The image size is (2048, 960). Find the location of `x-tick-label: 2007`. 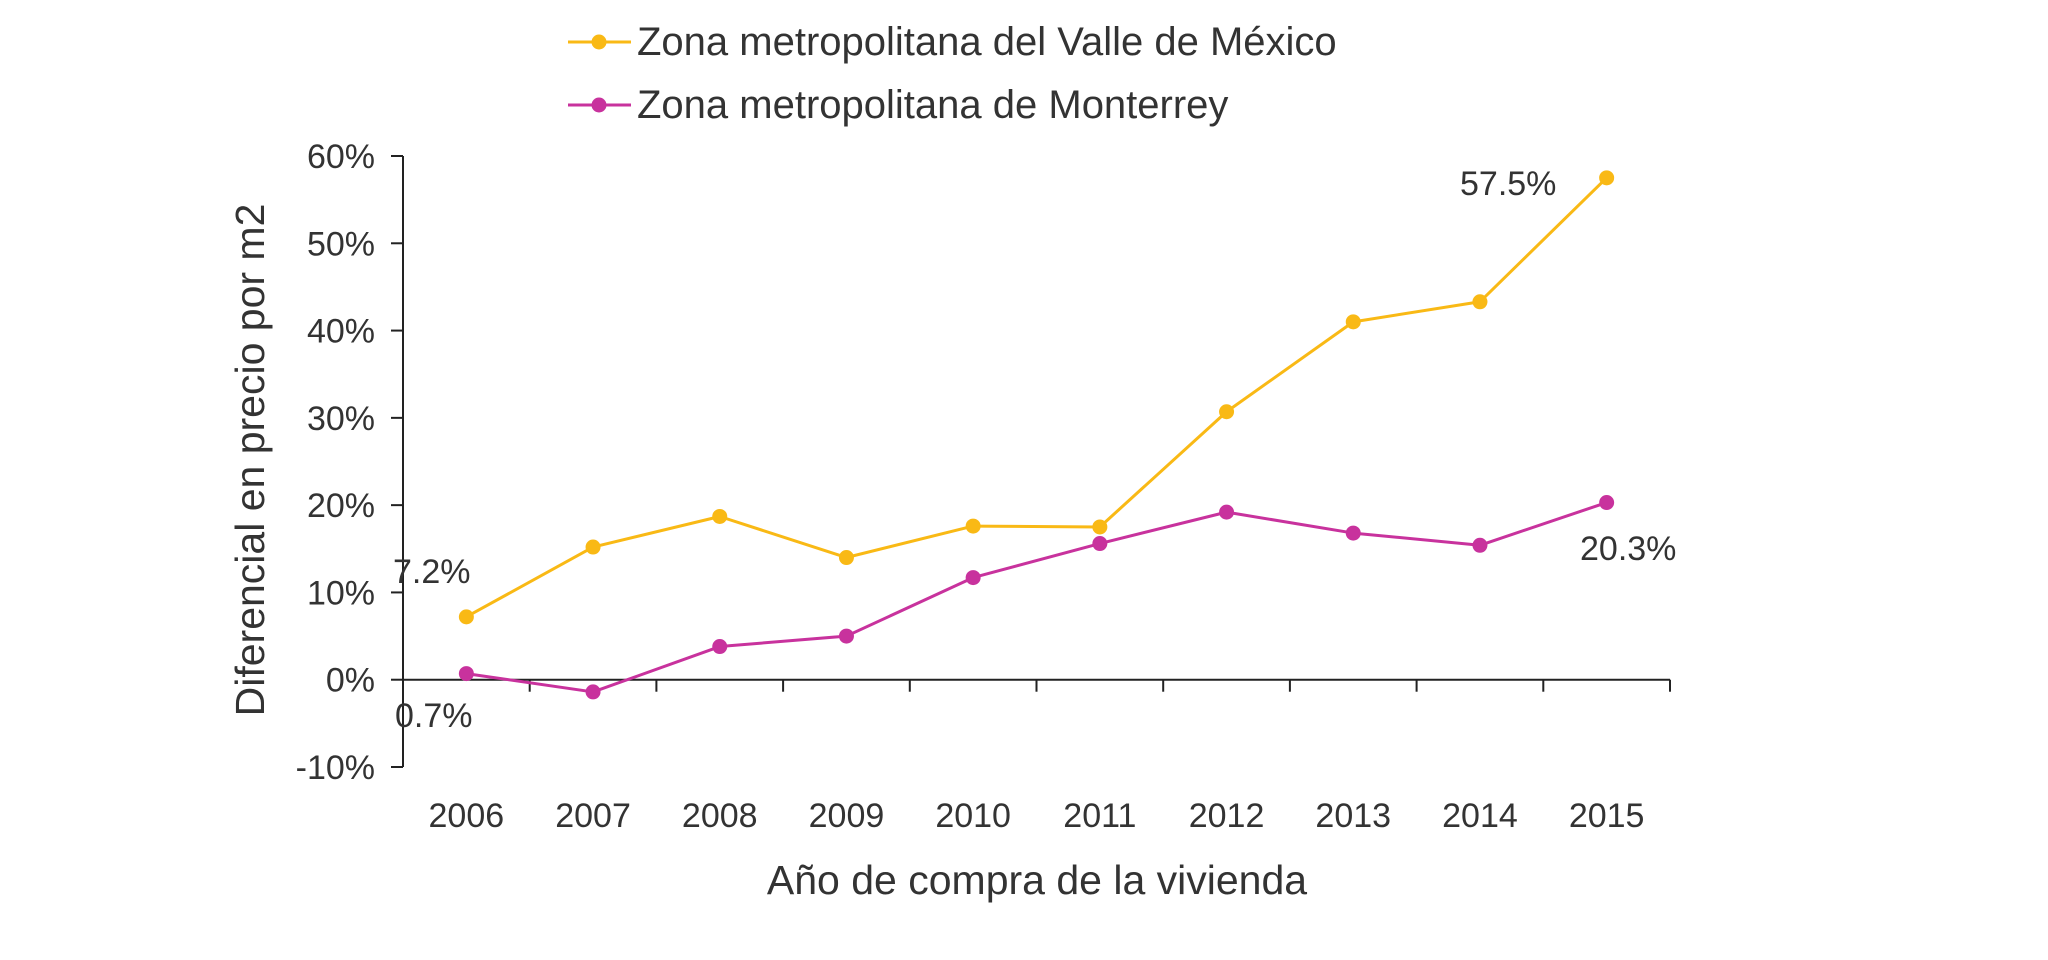

x-tick-label: 2007 is located at coordinates (593, 816).